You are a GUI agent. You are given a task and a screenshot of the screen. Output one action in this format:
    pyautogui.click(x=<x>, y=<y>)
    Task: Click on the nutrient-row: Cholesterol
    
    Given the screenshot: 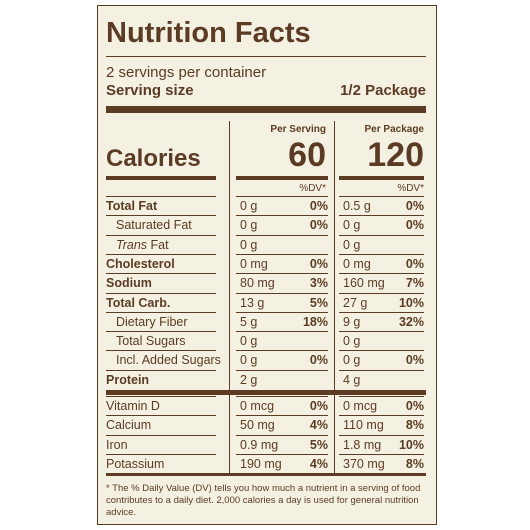 What is the action you would take?
    pyautogui.click(x=161, y=263)
    